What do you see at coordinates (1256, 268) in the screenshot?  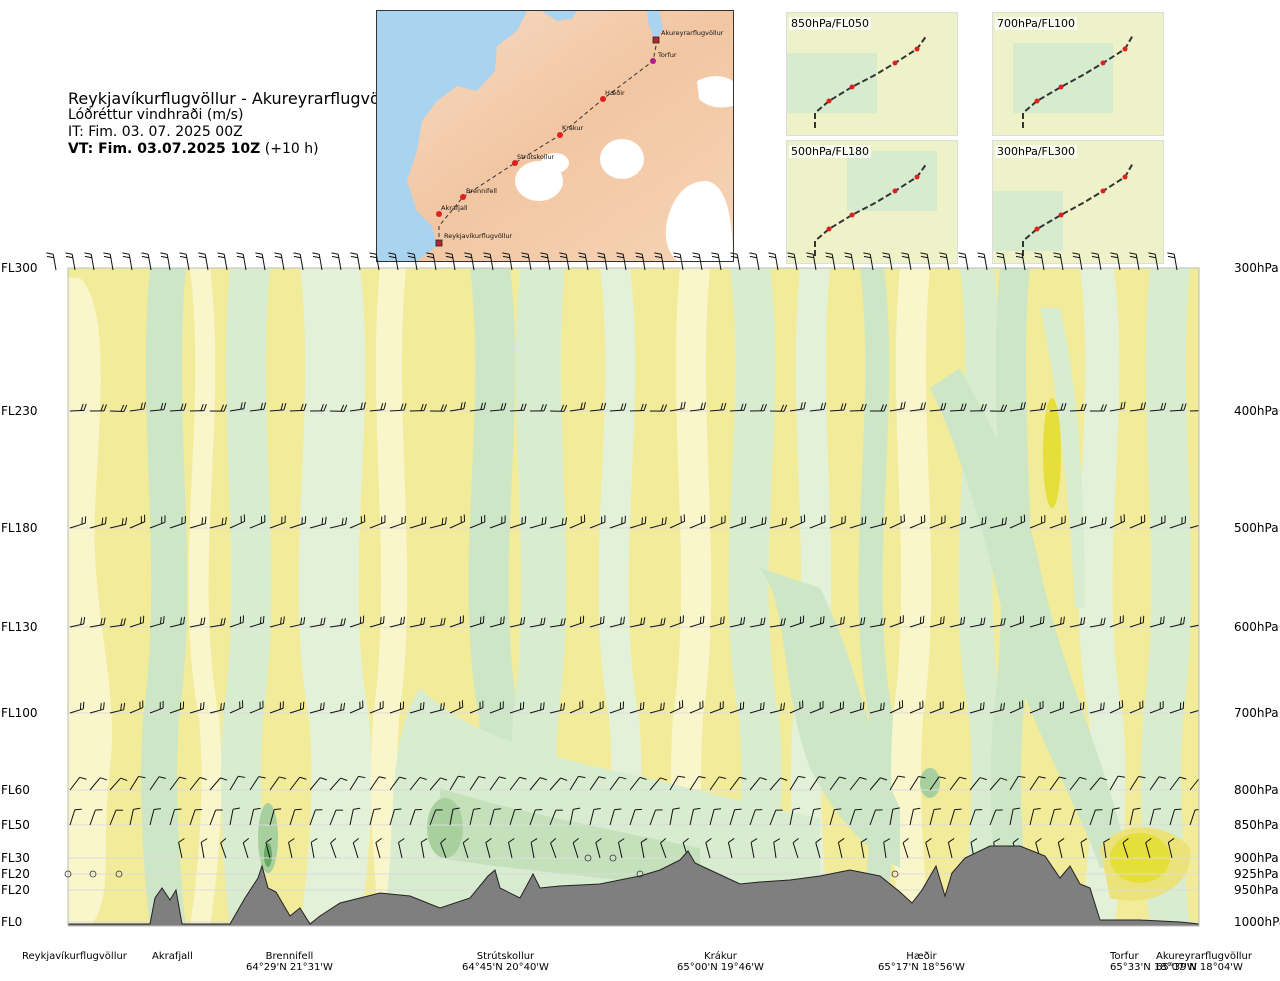 I see `pressure-level-label: 300hPa` at bounding box center [1256, 268].